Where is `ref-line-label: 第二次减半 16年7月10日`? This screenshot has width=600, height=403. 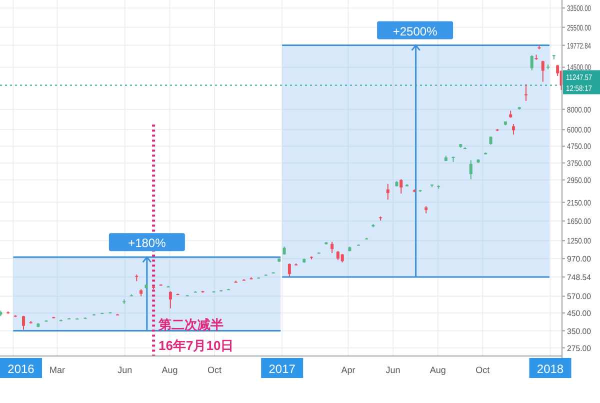 ref-line-label: 第二次减半 16年7月10日 is located at coordinates (196, 335).